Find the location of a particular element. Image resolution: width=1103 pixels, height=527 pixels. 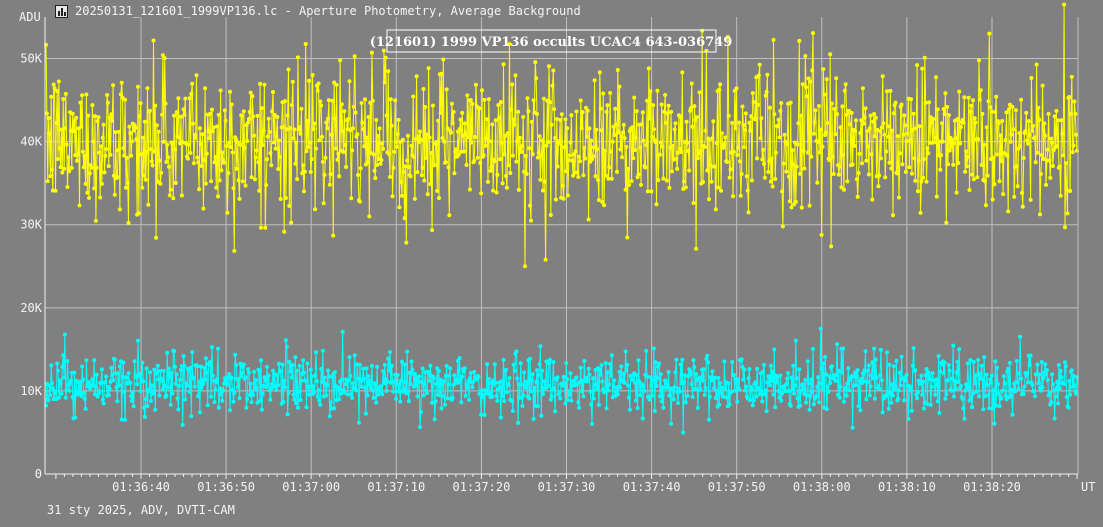

x-tick-label: 01:38:00 is located at coordinates (822, 487).